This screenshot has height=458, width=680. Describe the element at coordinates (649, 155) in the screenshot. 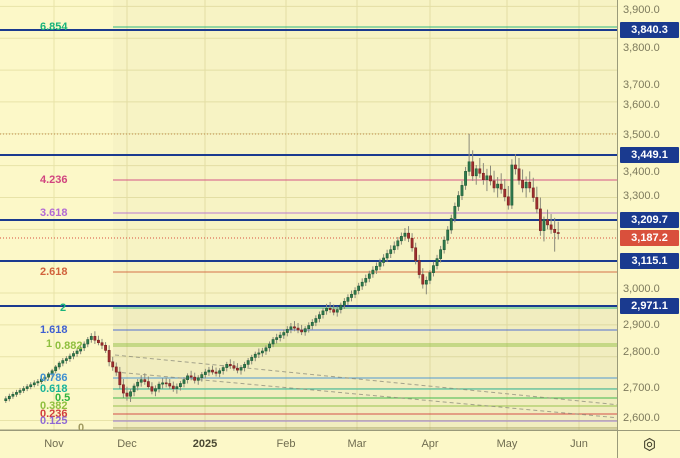

I see `price-badge-3449: 3,449.1` at that location.